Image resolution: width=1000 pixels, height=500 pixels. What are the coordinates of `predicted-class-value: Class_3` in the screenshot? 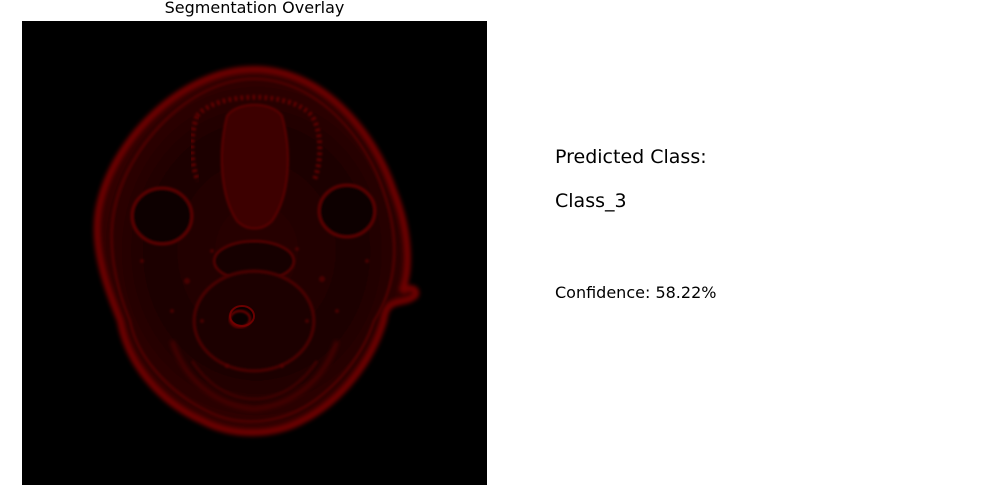 It's located at (591, 201).